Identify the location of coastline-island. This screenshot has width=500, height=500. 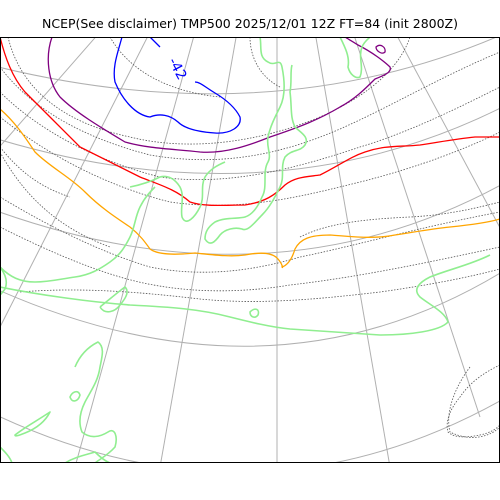
(355, 58).